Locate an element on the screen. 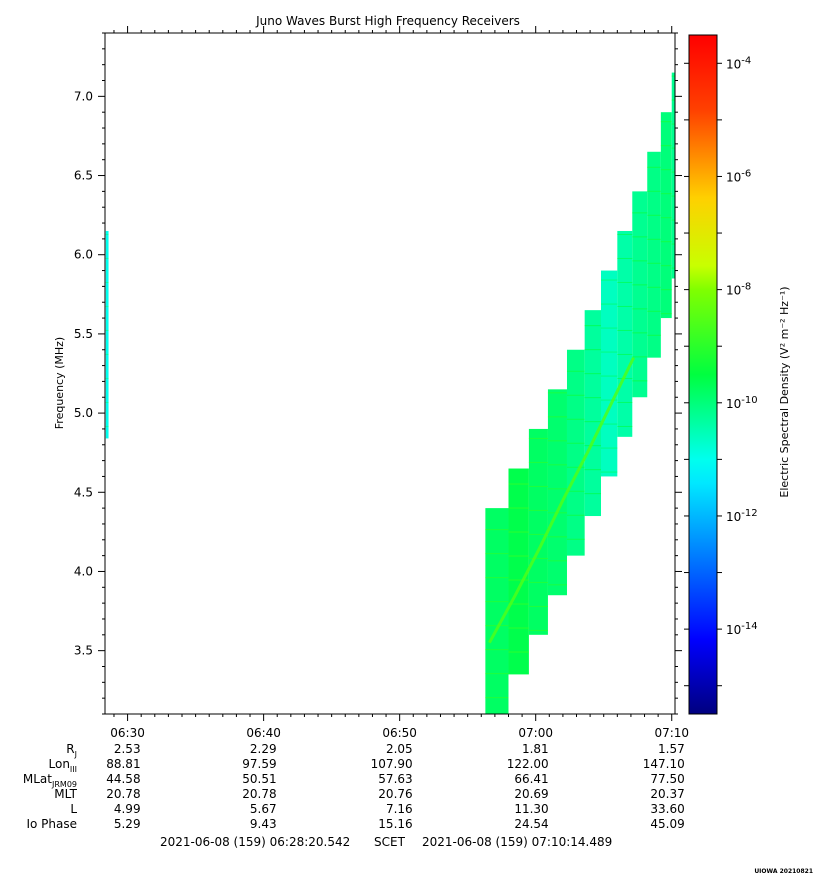  y-tick-label: 6.0 is located at coordinates (83, 255).